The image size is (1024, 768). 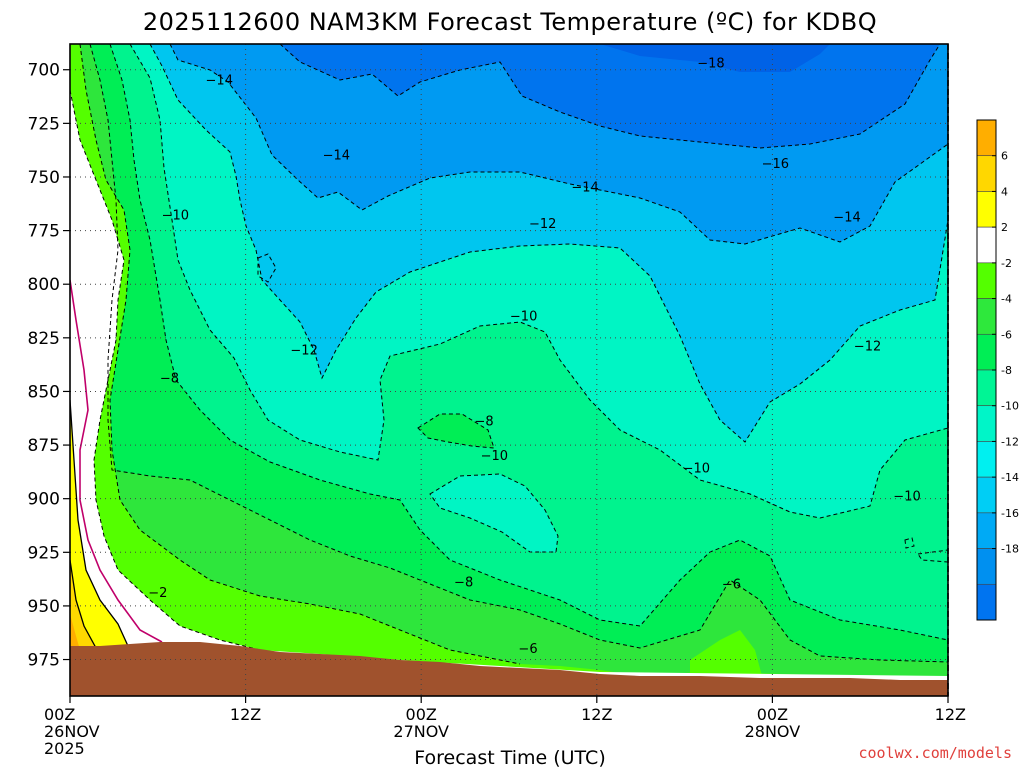 I want to click on credit-text: coolwx.com/models, so click(x=935, y=753).